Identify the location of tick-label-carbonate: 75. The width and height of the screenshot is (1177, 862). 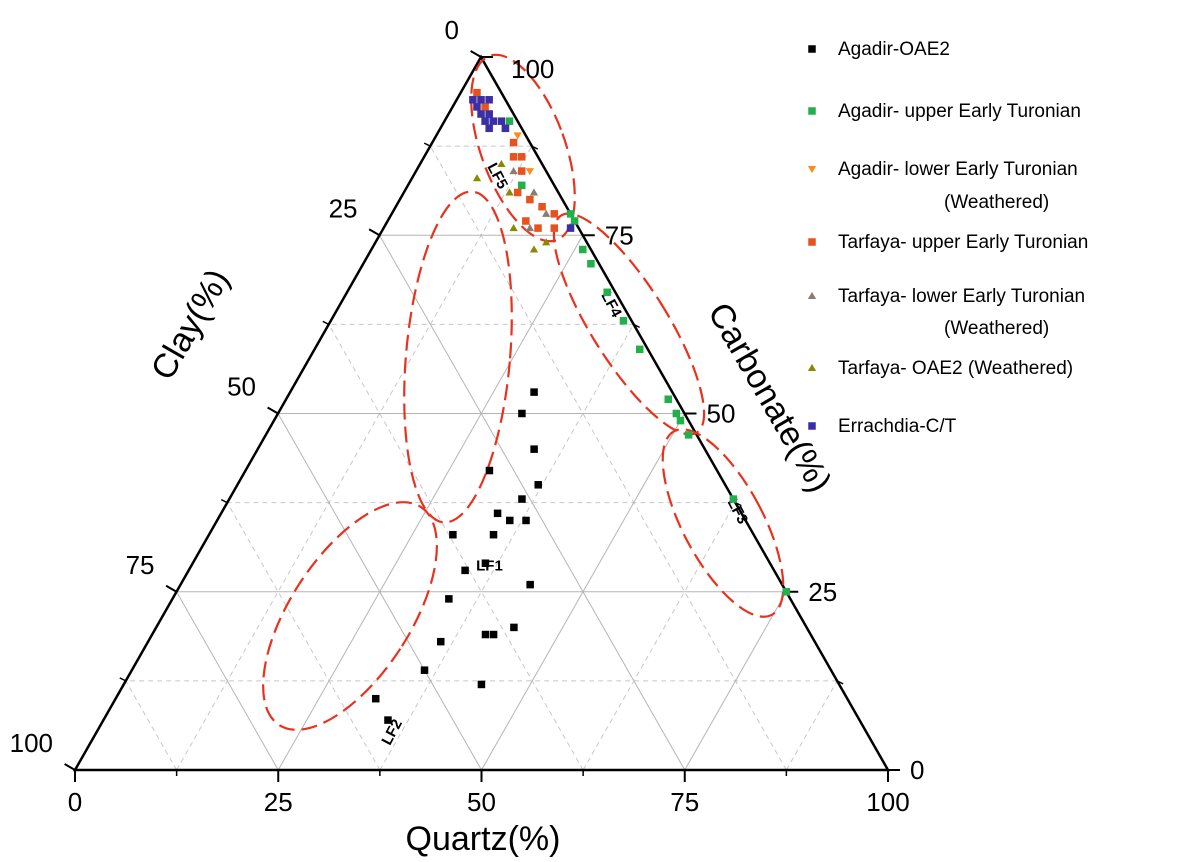
(619, 235).